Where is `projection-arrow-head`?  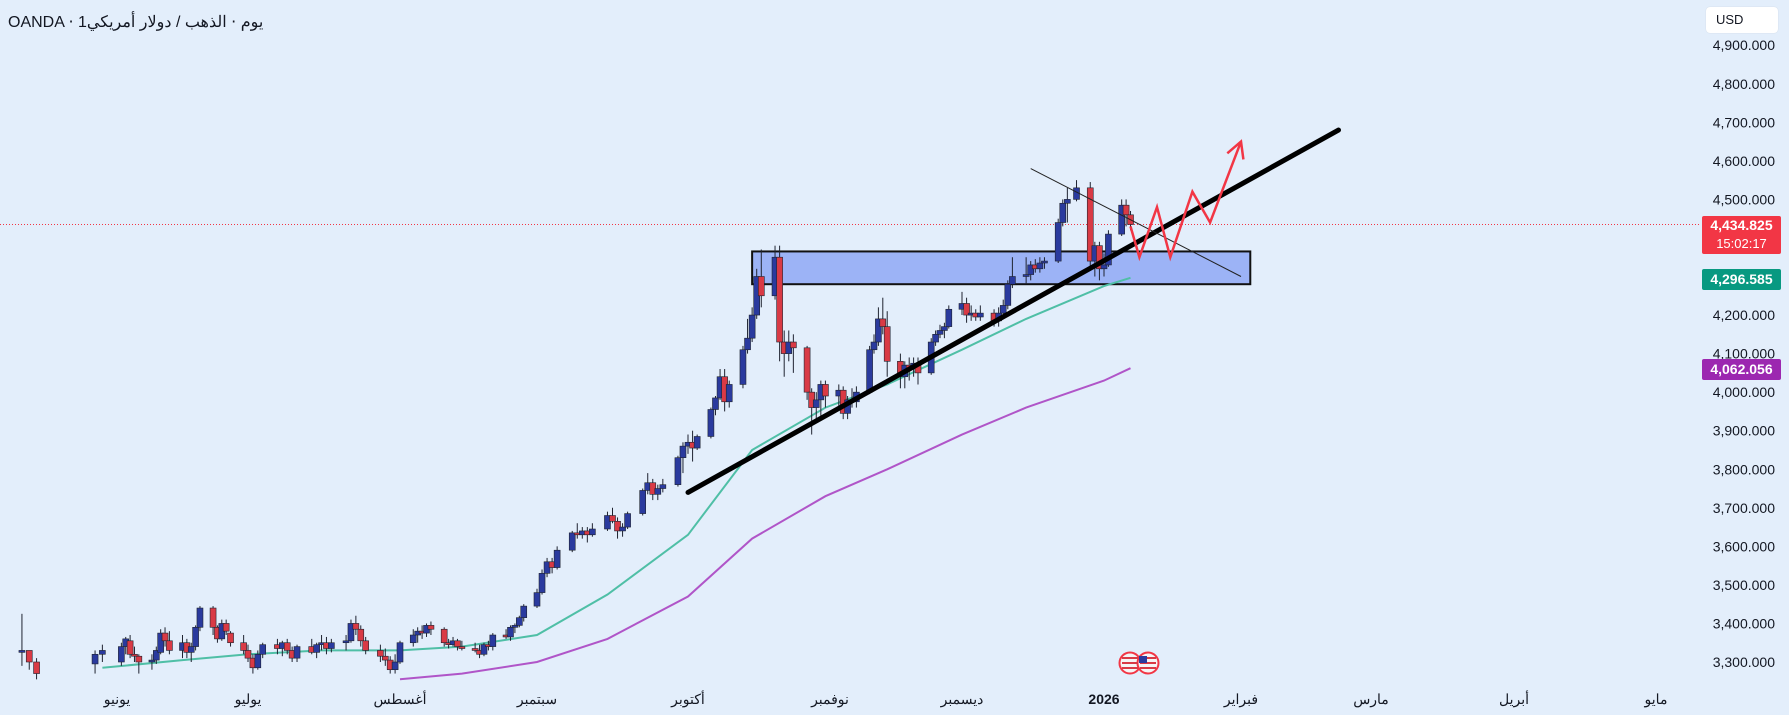
projection-arrow-head is located at coordinates (1235, 149).